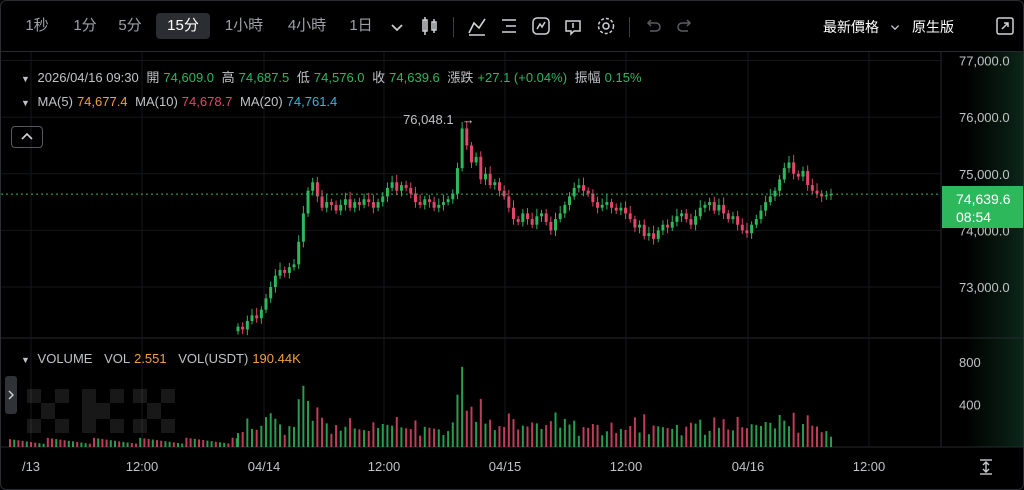  Describe the element at coordinates (244, 25) in the screenshot. I see `interval-1h: 1小時` at that location.